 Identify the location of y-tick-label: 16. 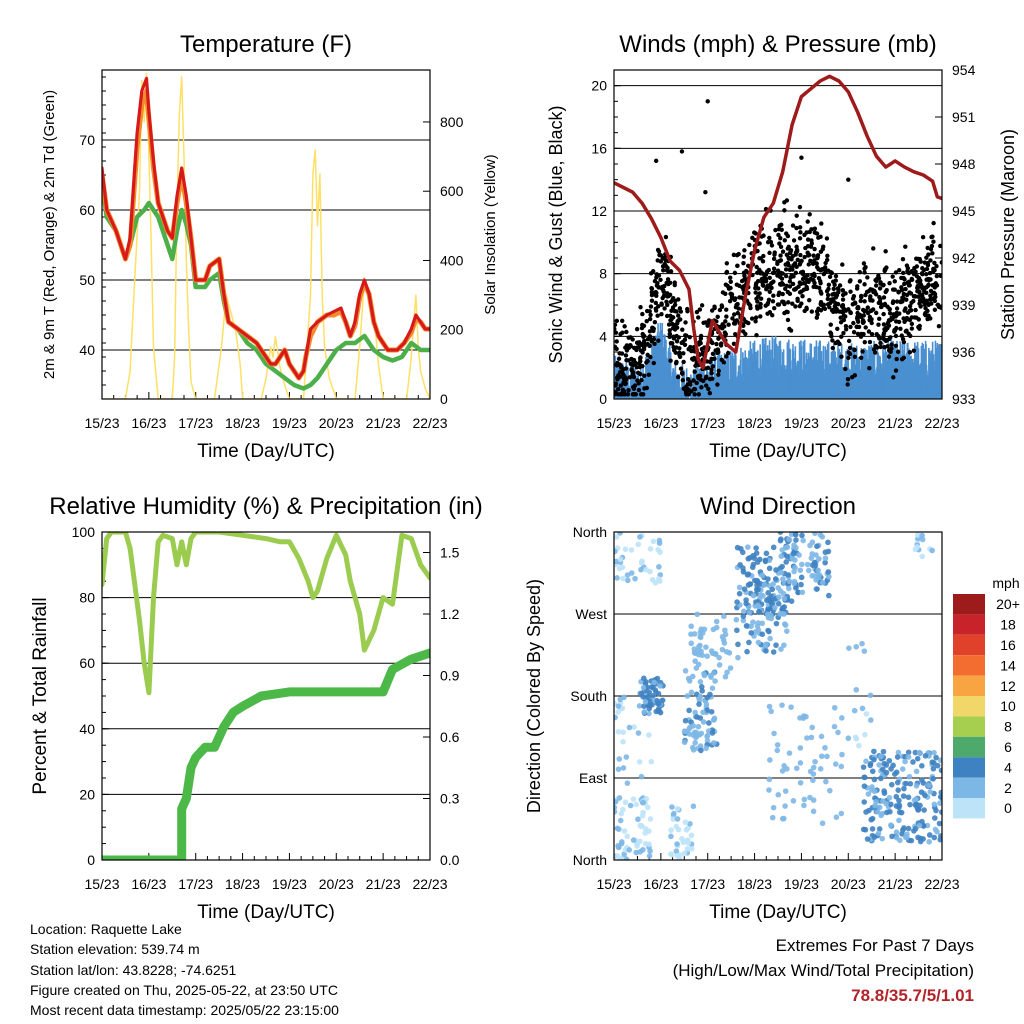
(599, 148).